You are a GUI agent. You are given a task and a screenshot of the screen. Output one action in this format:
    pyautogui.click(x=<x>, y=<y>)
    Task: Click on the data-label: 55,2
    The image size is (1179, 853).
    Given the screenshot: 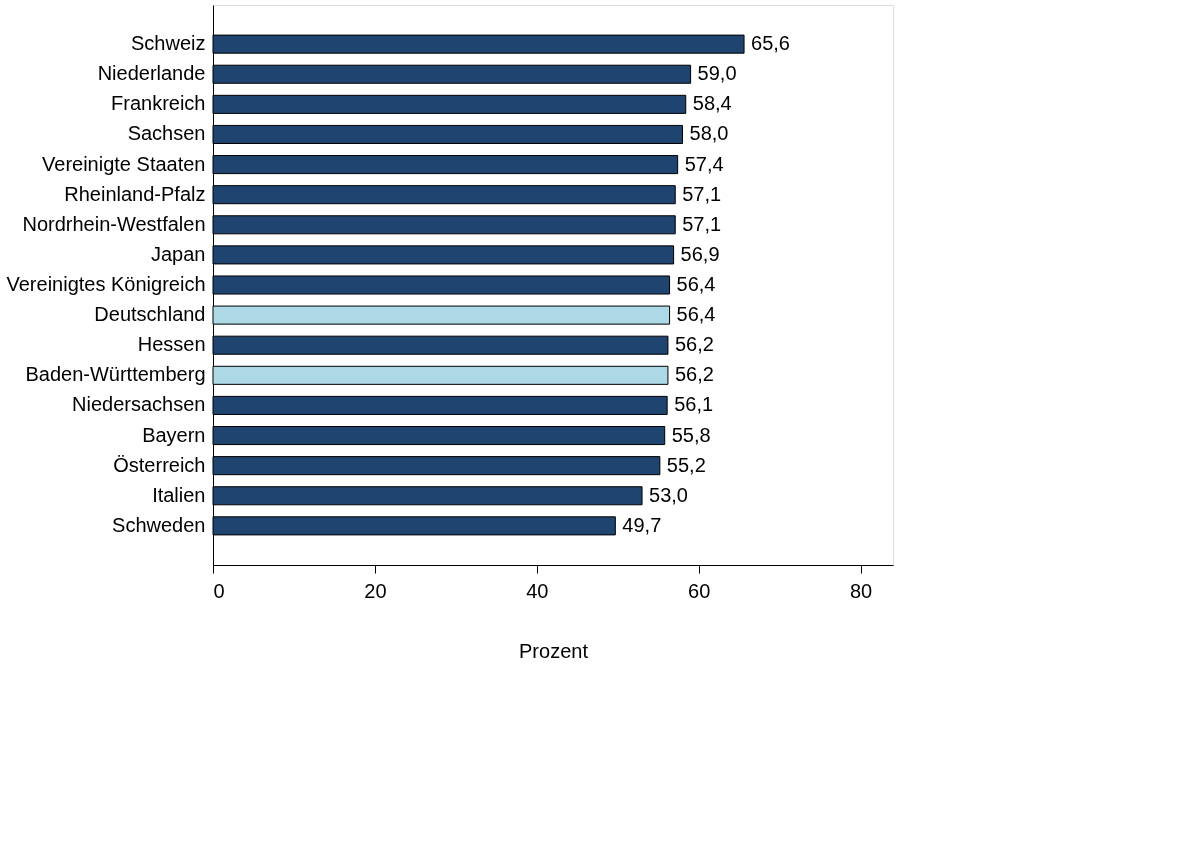 What is the action you would take?
    pyautogui.click(x=686, y=464)
    